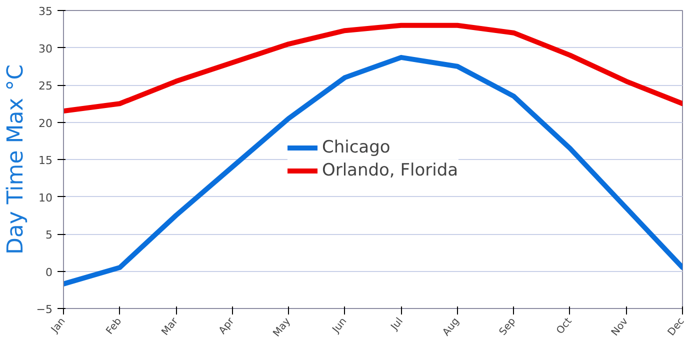 Image resolution: width=700 pixels, height=345 pixels. I want to click on y-tick-label: 0, so click(49, 272).